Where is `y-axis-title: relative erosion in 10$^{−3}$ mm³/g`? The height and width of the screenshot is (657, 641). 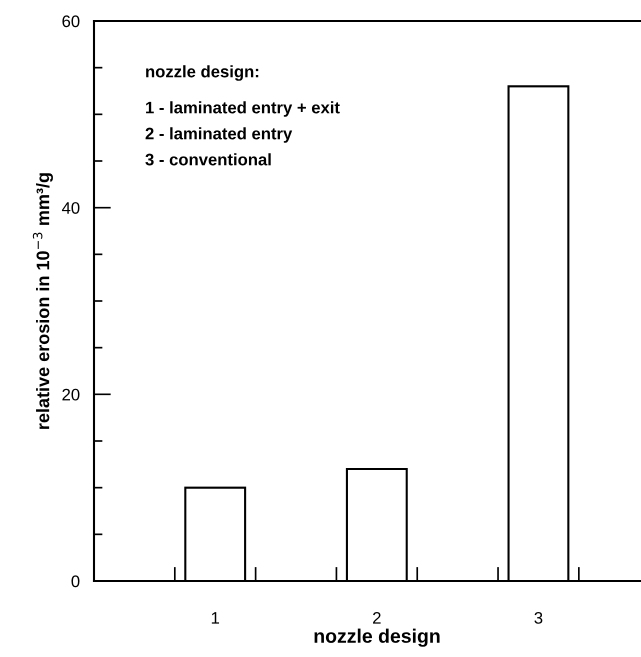
y-axis-title: relative erosion in 10$^{−3}$ mm³/g is located at coordinates (42, 301).